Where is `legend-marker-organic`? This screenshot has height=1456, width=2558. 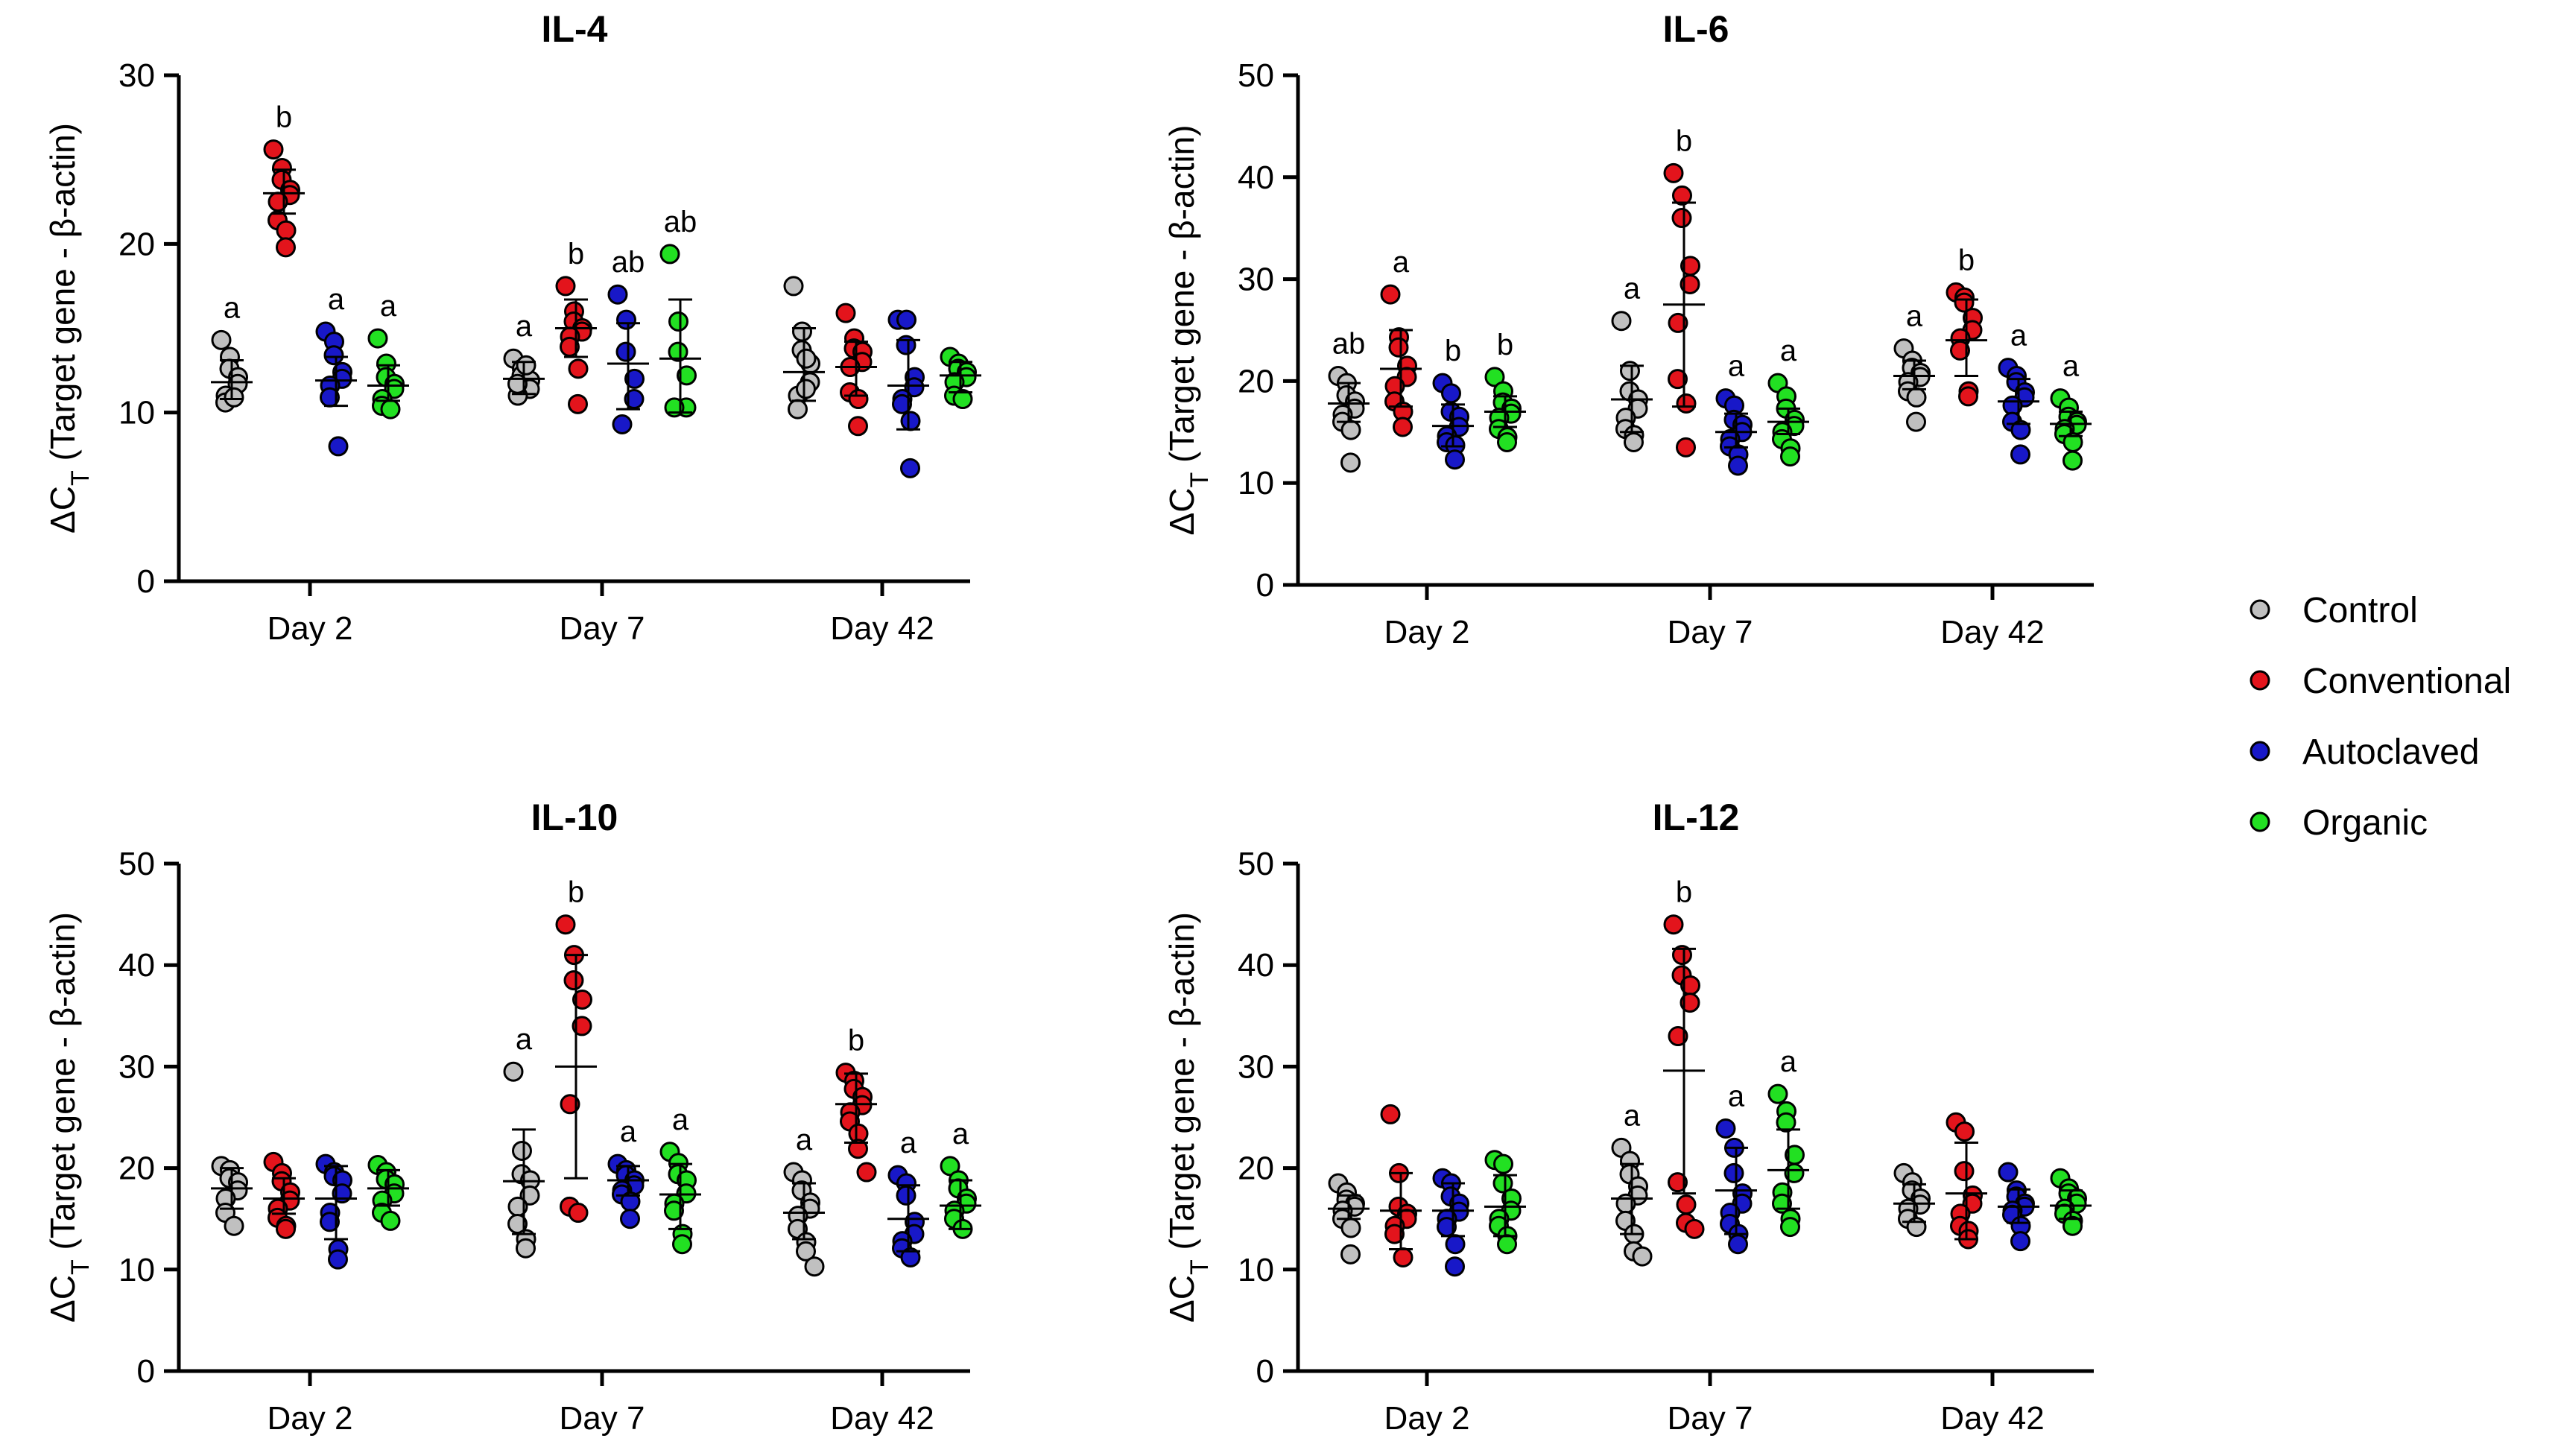
legend-marker-organic is located at coordinates (2260, 821).